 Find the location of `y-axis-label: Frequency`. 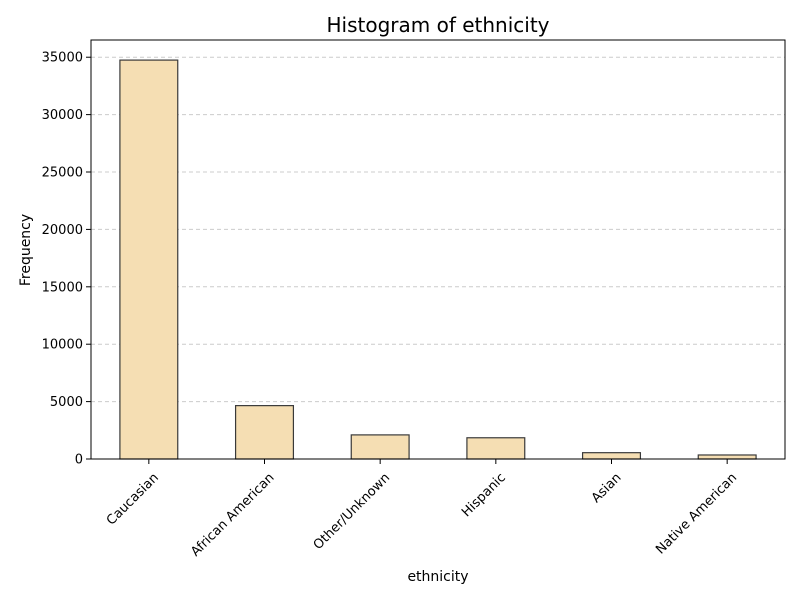

y-axis-label: Frequency is located at coordinates (26, 250).